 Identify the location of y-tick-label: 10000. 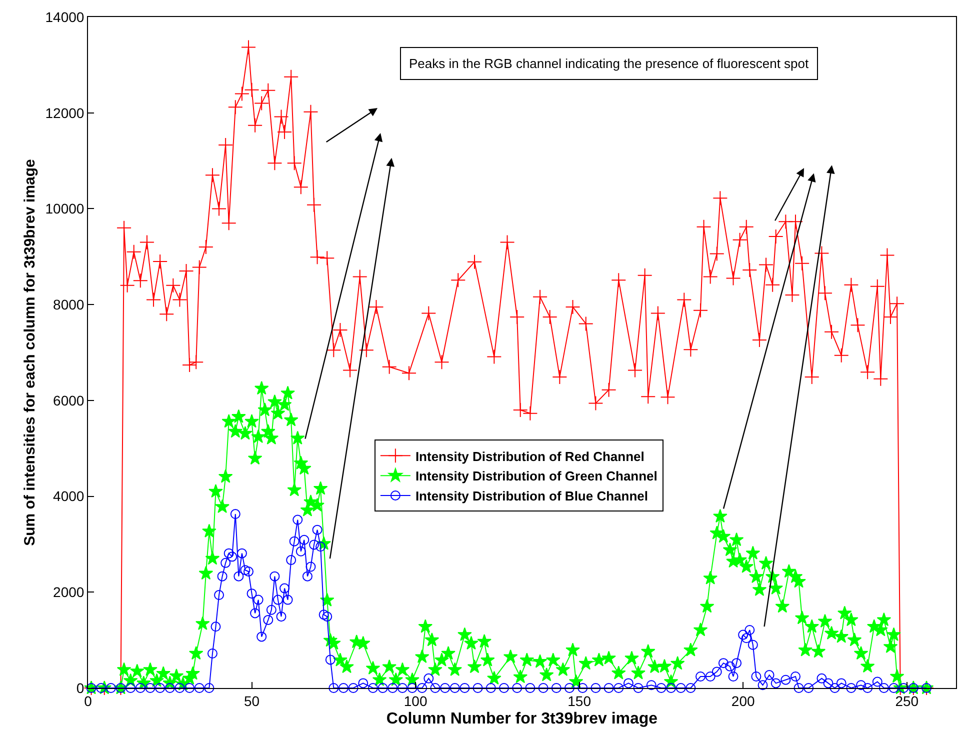
(64, 208).